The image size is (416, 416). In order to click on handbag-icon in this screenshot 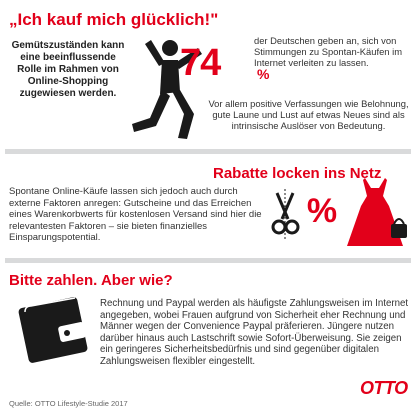, I will do `click(399, 231)`.